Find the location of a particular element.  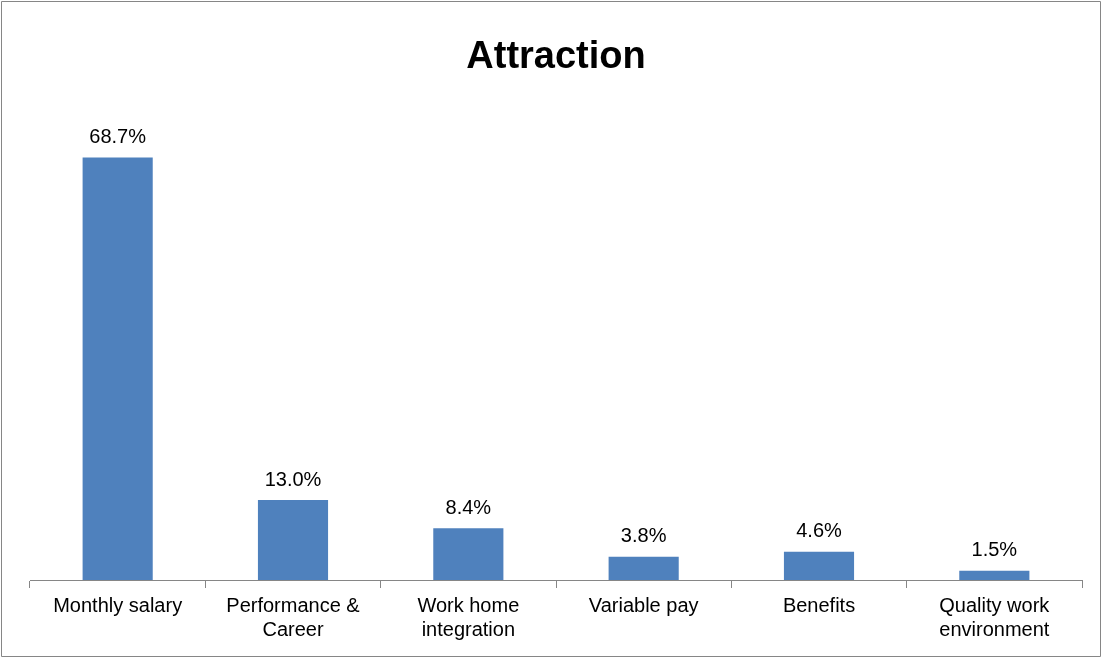

data-label: 4.6% is located at coordinates (819, 530).